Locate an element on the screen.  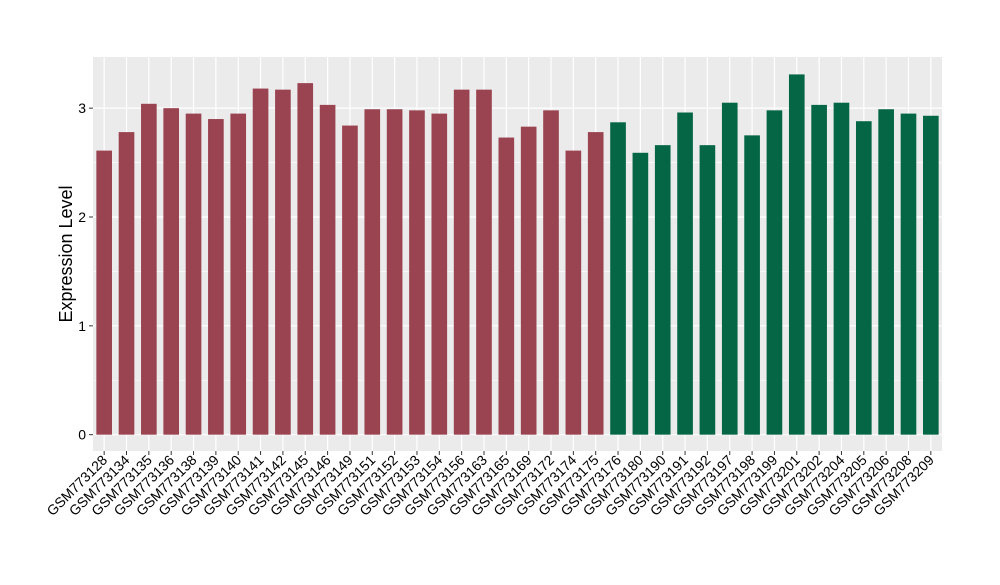
y-axis-label: Expression Level is located at coordinates (66, 253).